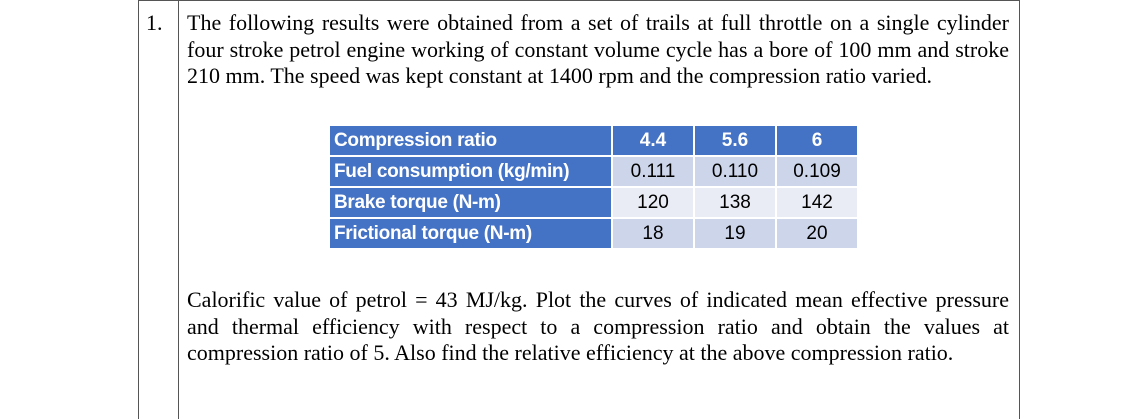  I want to click on box-right-border, so click(1019, 209).